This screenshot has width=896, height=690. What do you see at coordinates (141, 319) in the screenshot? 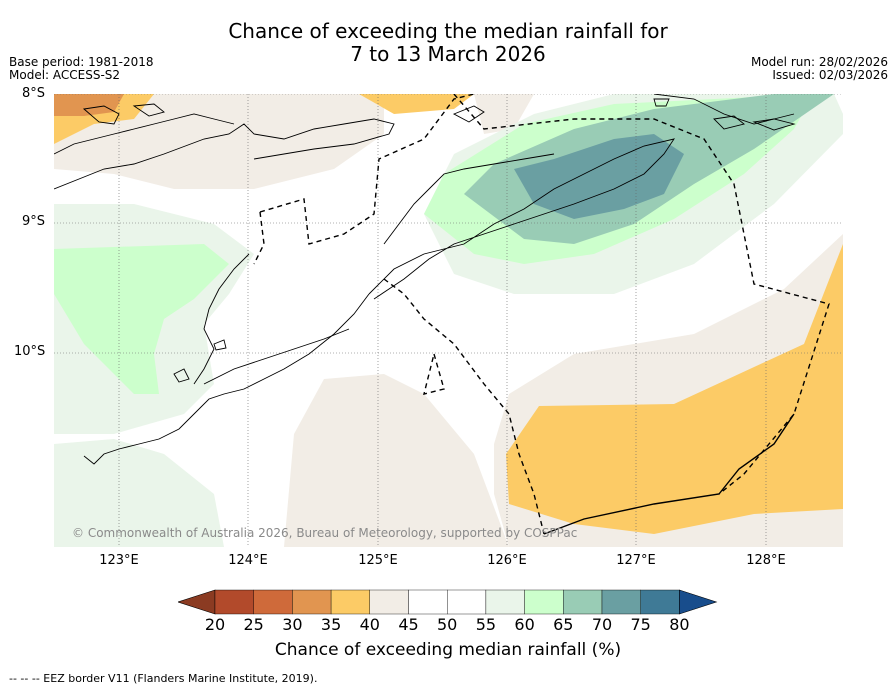
I see `region-60-65-west` at bounding box center [141, 319].